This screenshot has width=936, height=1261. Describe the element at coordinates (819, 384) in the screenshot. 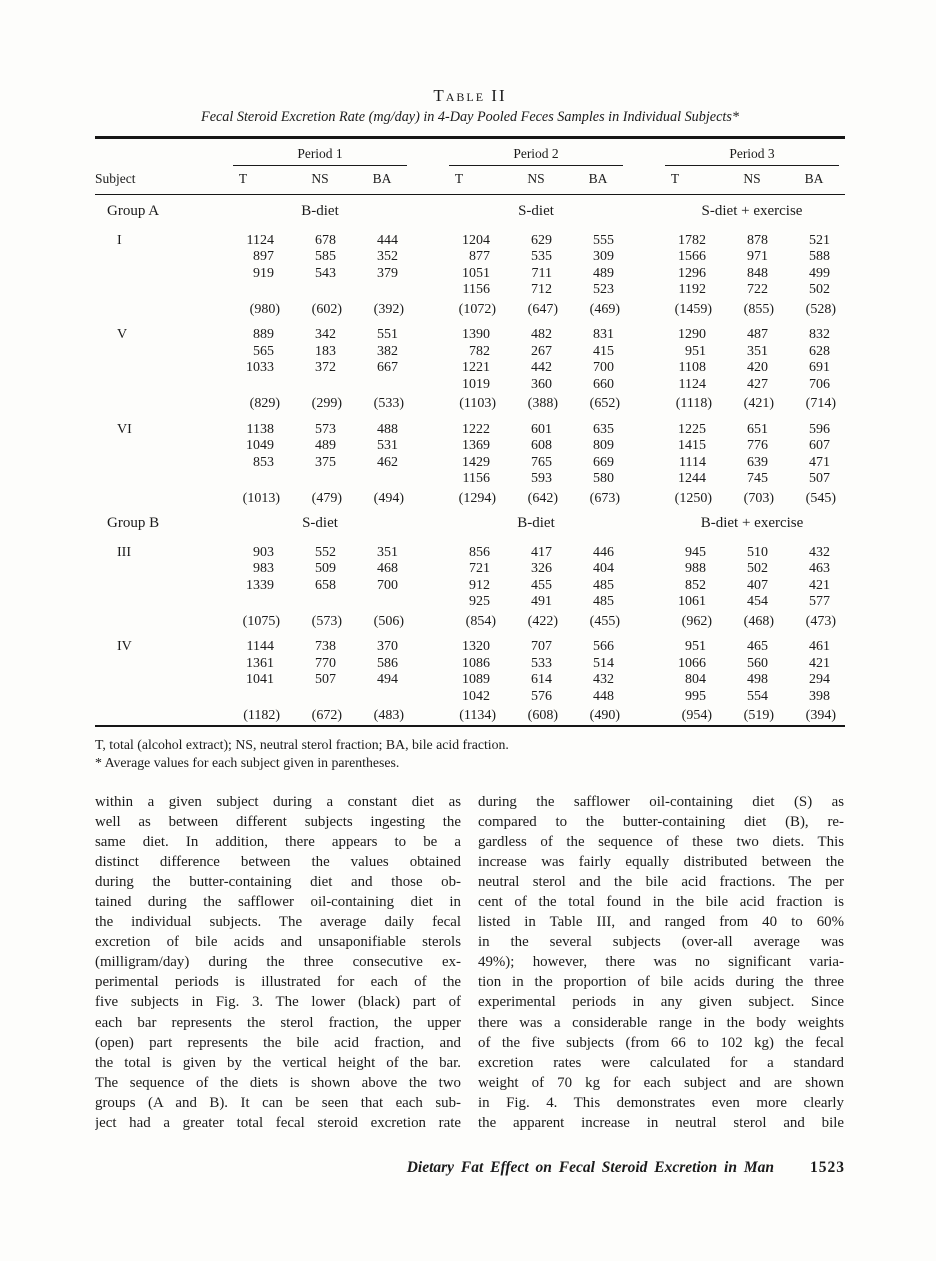

I see `value-cell: 706` at that location.